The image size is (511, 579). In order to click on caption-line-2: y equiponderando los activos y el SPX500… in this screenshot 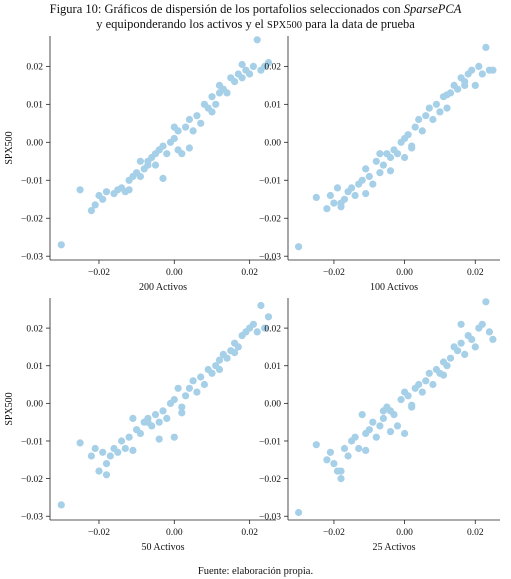, I will do `click(255, 25)`.